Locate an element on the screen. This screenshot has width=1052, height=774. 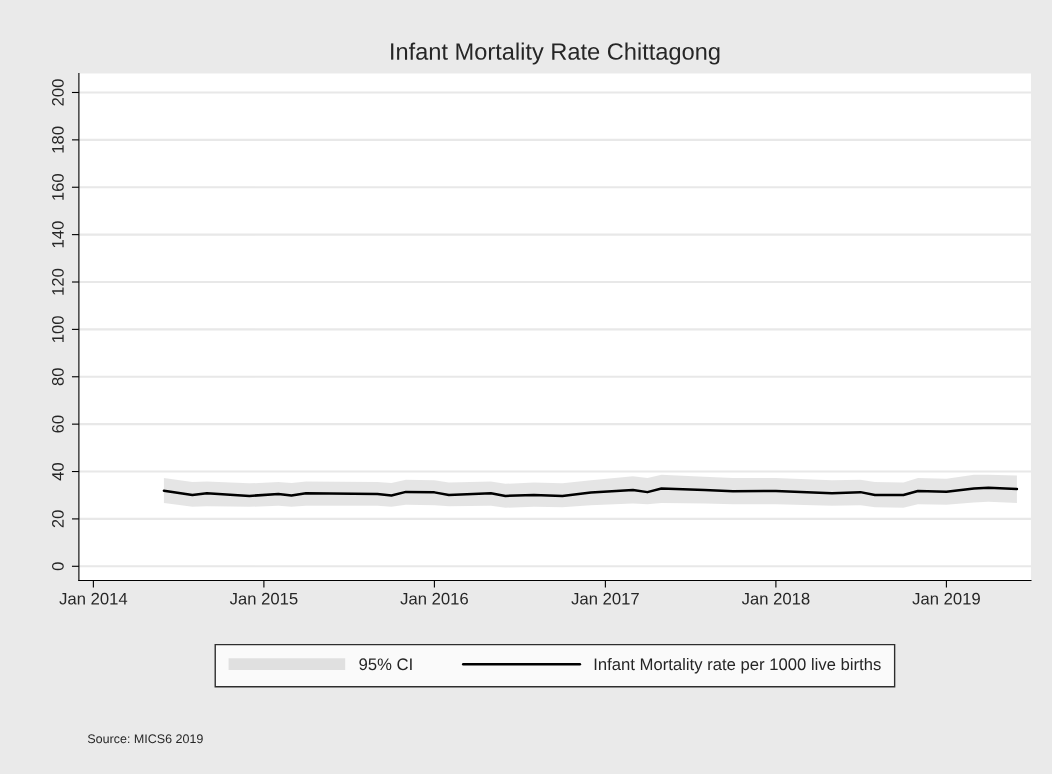
x-tick-label: Jan 2016 is located at coordinates (434, 598).